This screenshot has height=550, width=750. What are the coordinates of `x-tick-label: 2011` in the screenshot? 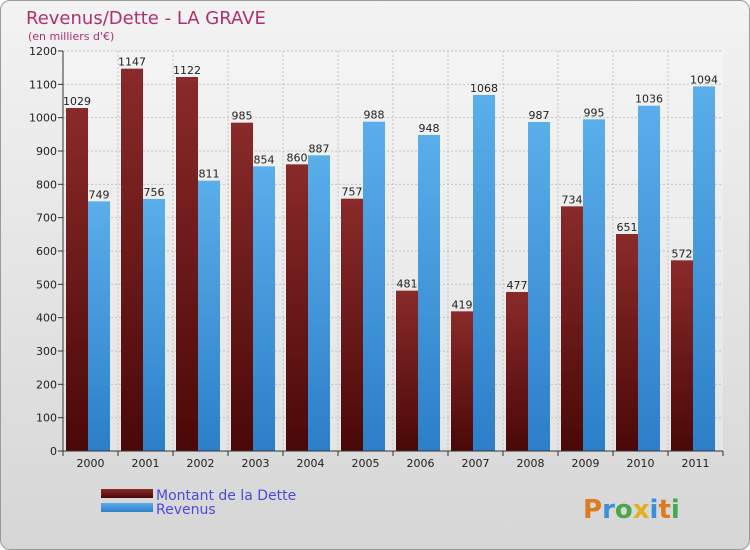 It's located at (696, 463).